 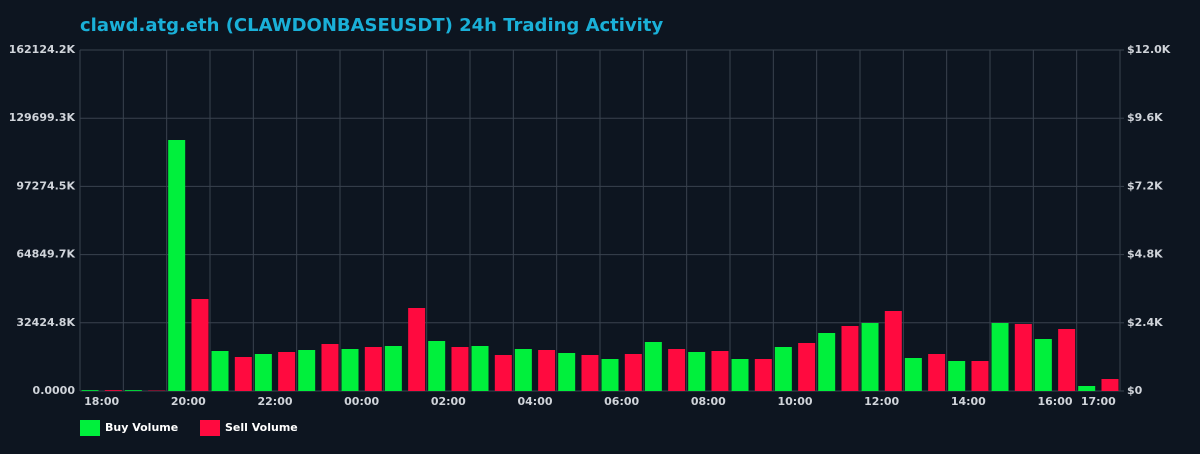 I want to click on y2-tick-label: $0, so click(x=1135, y=390).